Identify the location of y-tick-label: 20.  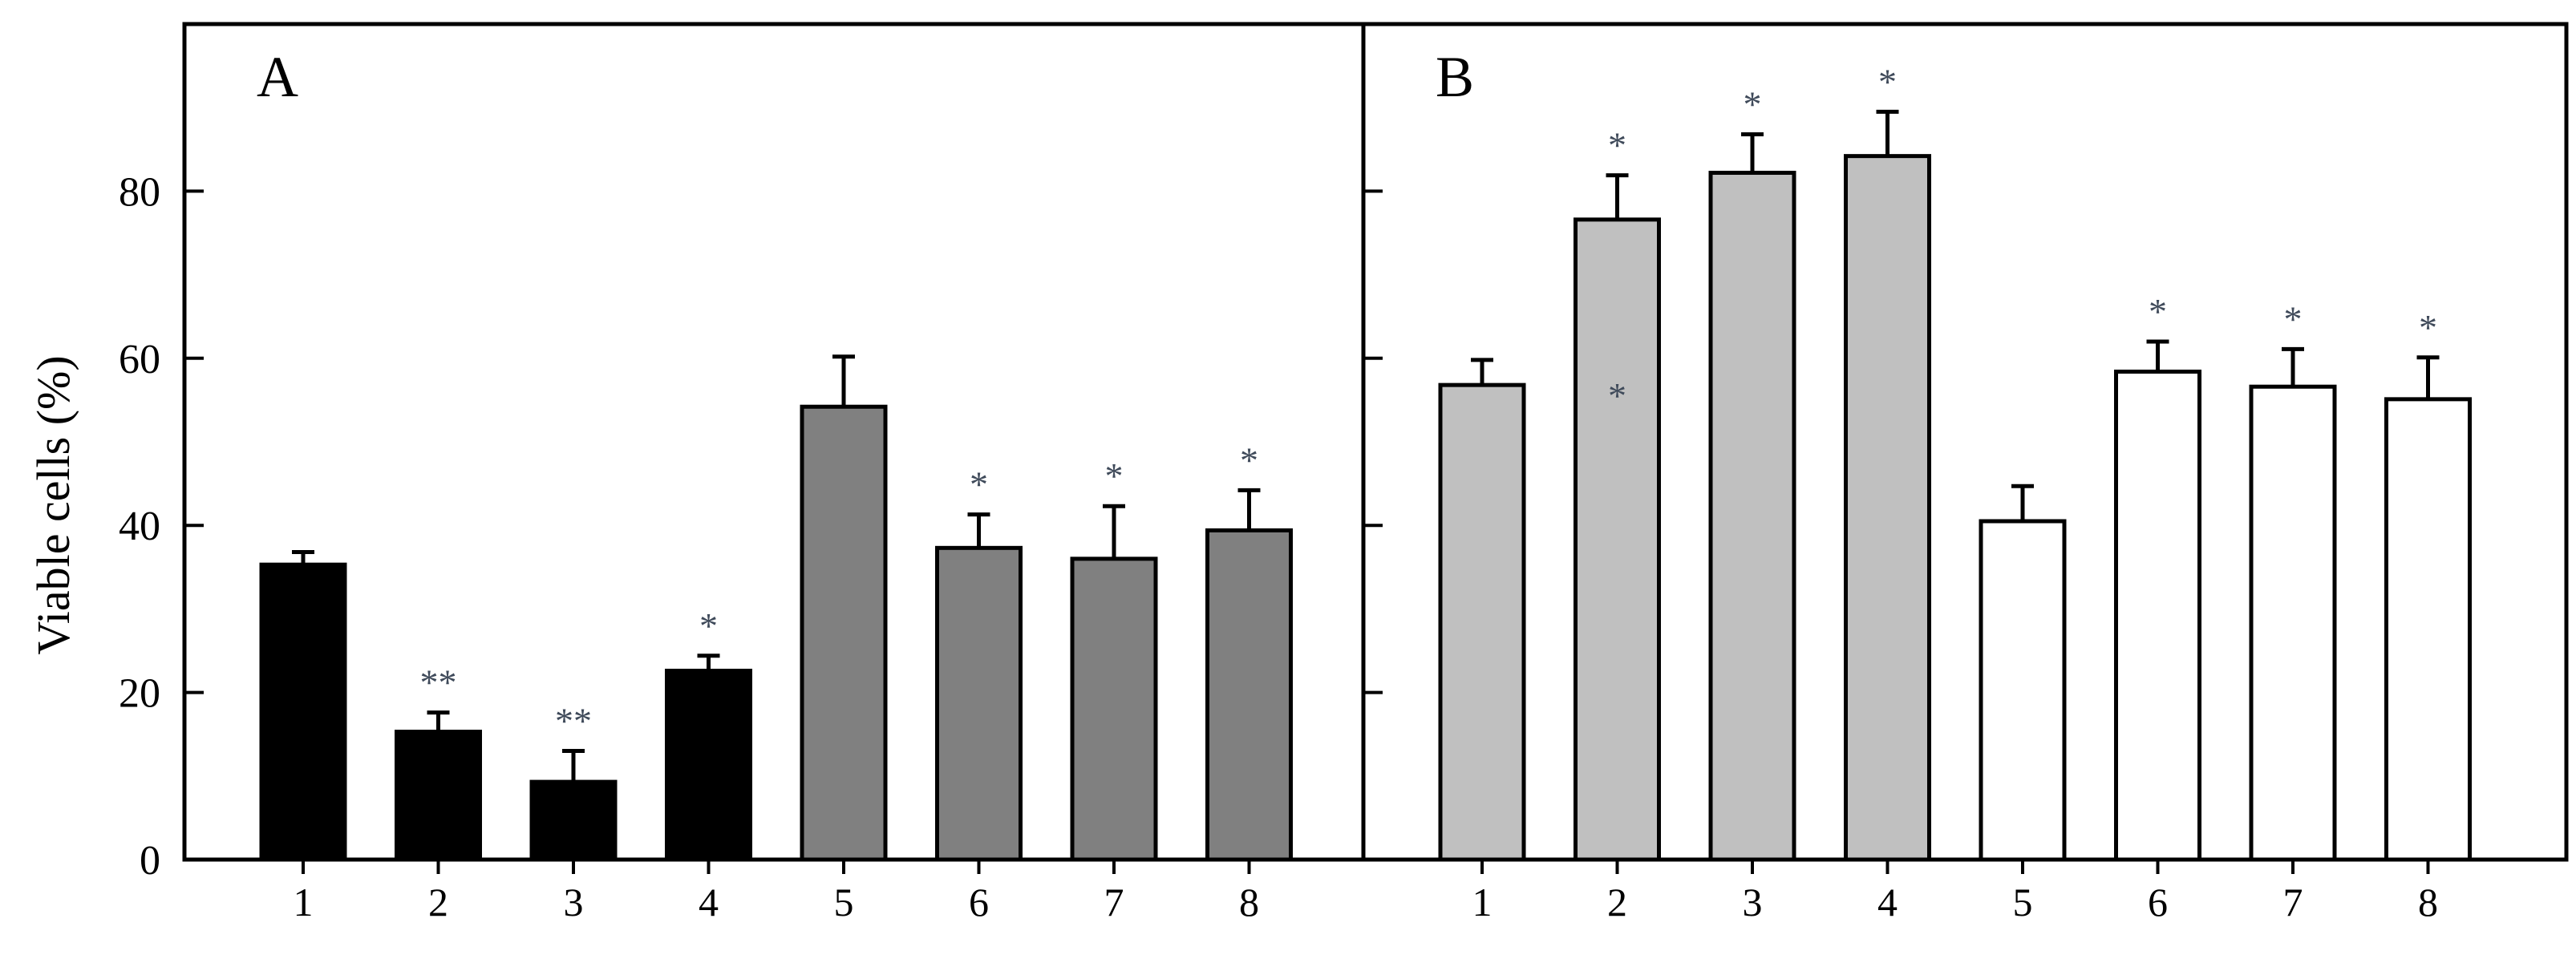
(139, 694).